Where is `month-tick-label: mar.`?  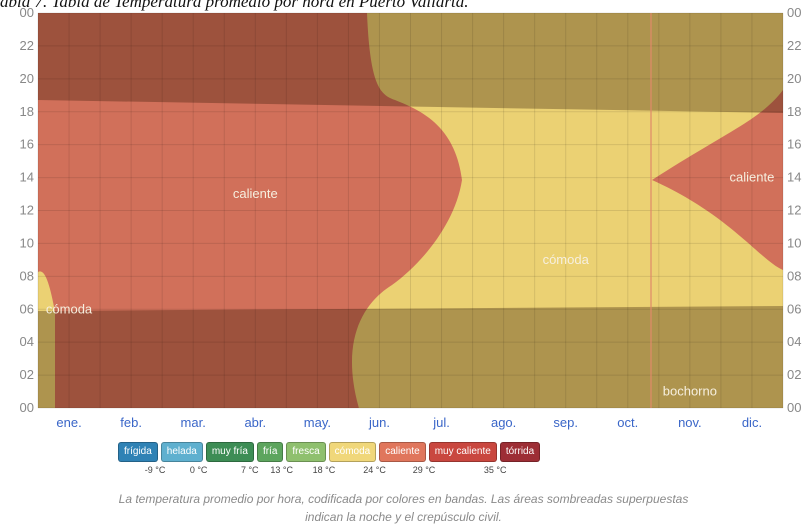
month-tick-label: mar. is located at coordinates (193, 422).